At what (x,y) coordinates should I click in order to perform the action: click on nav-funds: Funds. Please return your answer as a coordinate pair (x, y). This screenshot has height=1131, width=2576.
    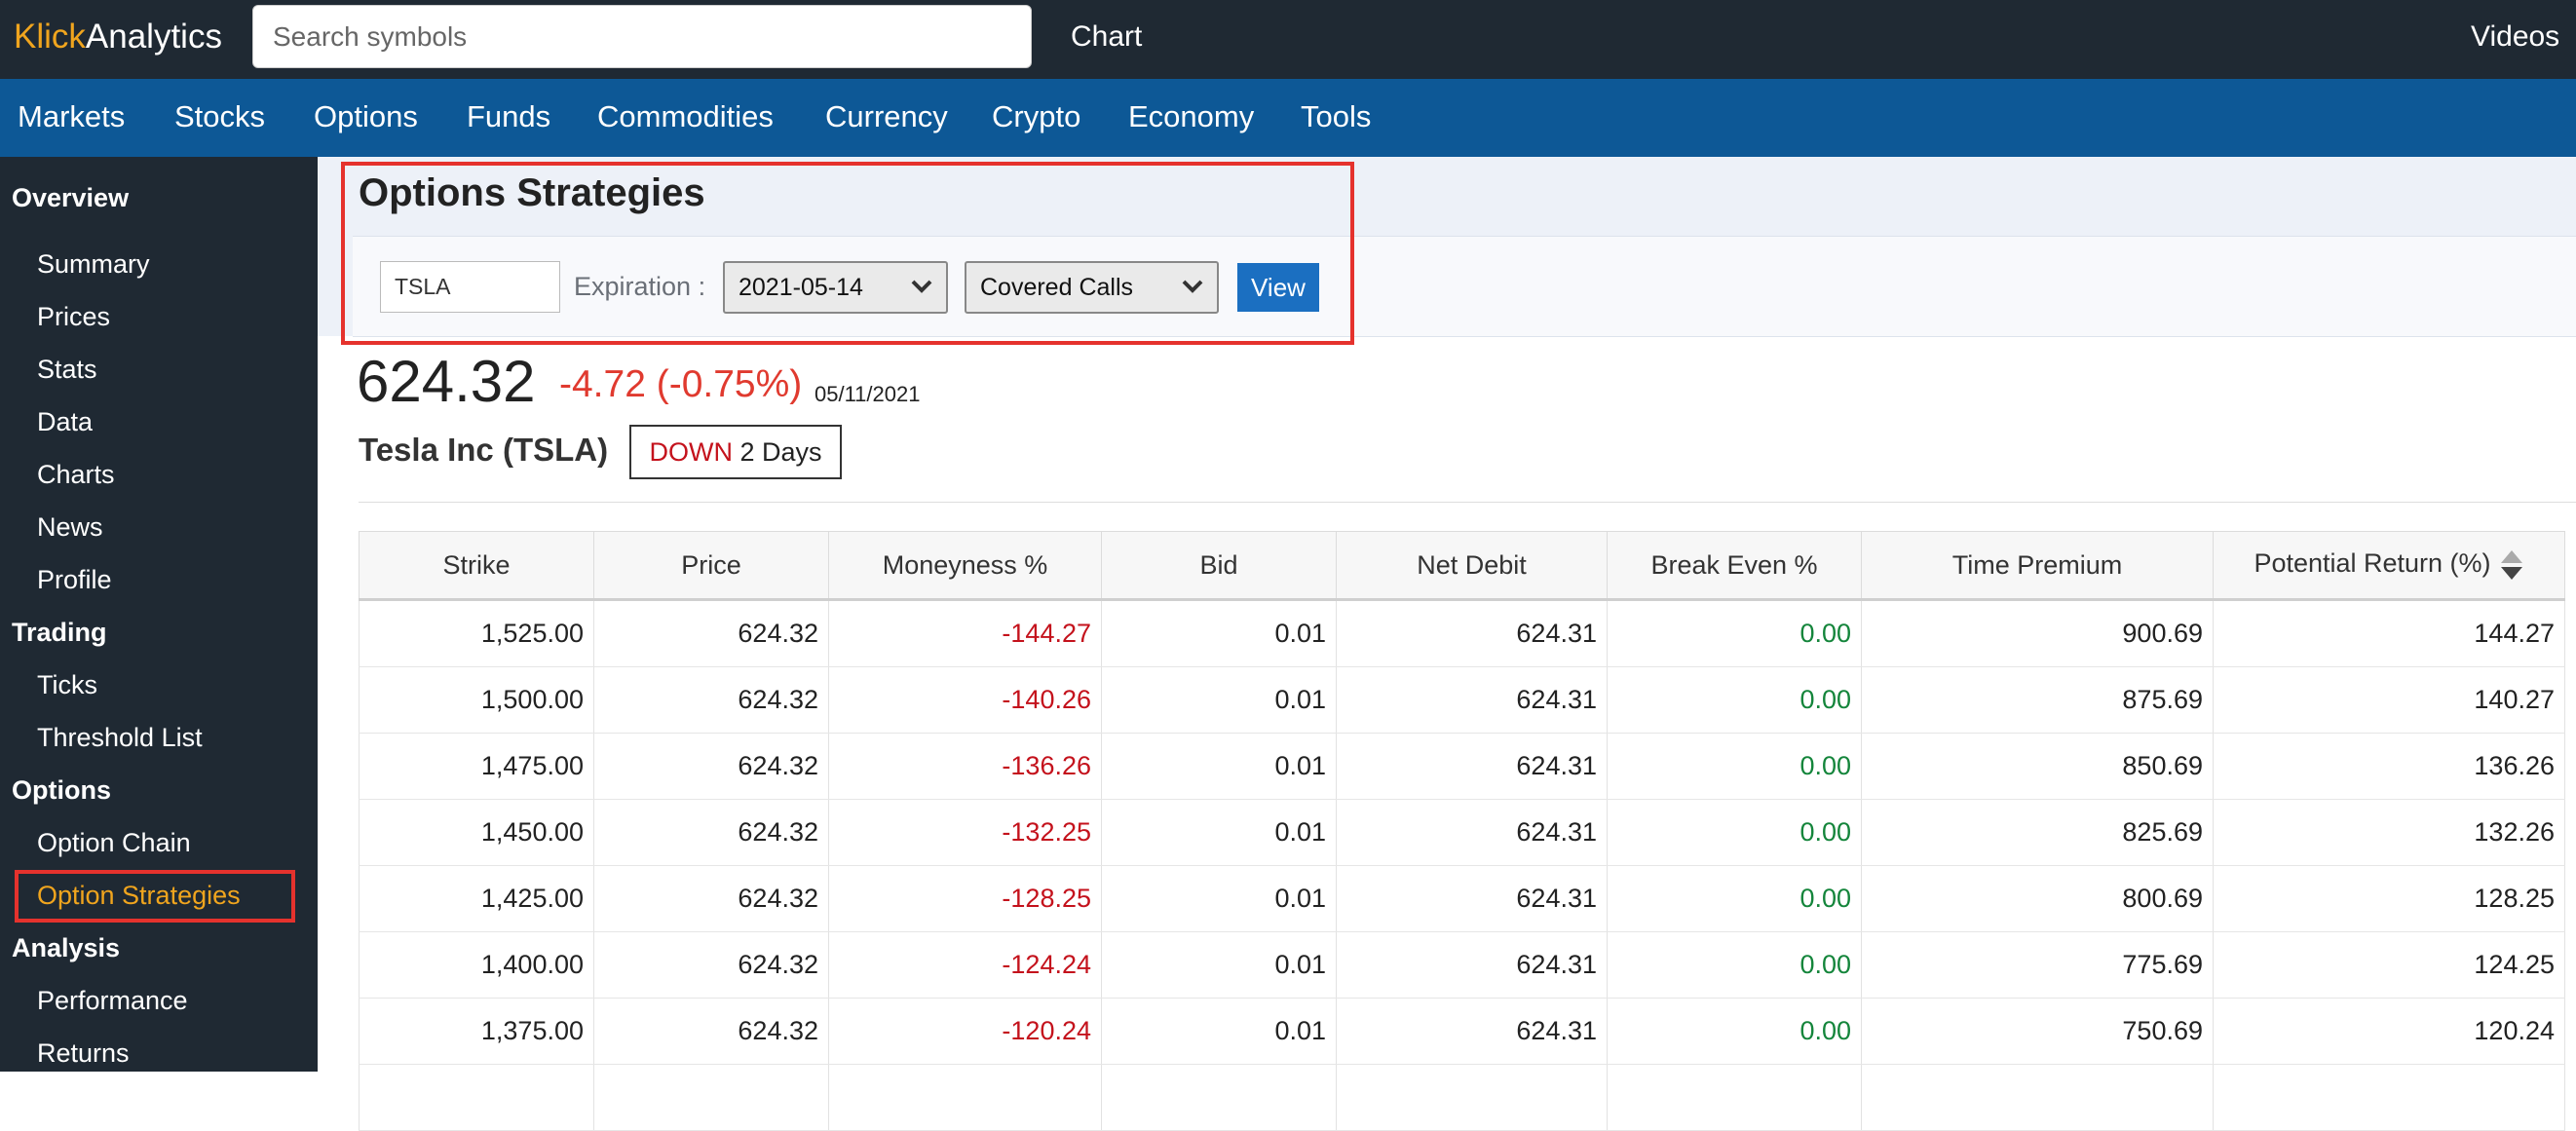
    Looking at the image, I should click on (509, 116).